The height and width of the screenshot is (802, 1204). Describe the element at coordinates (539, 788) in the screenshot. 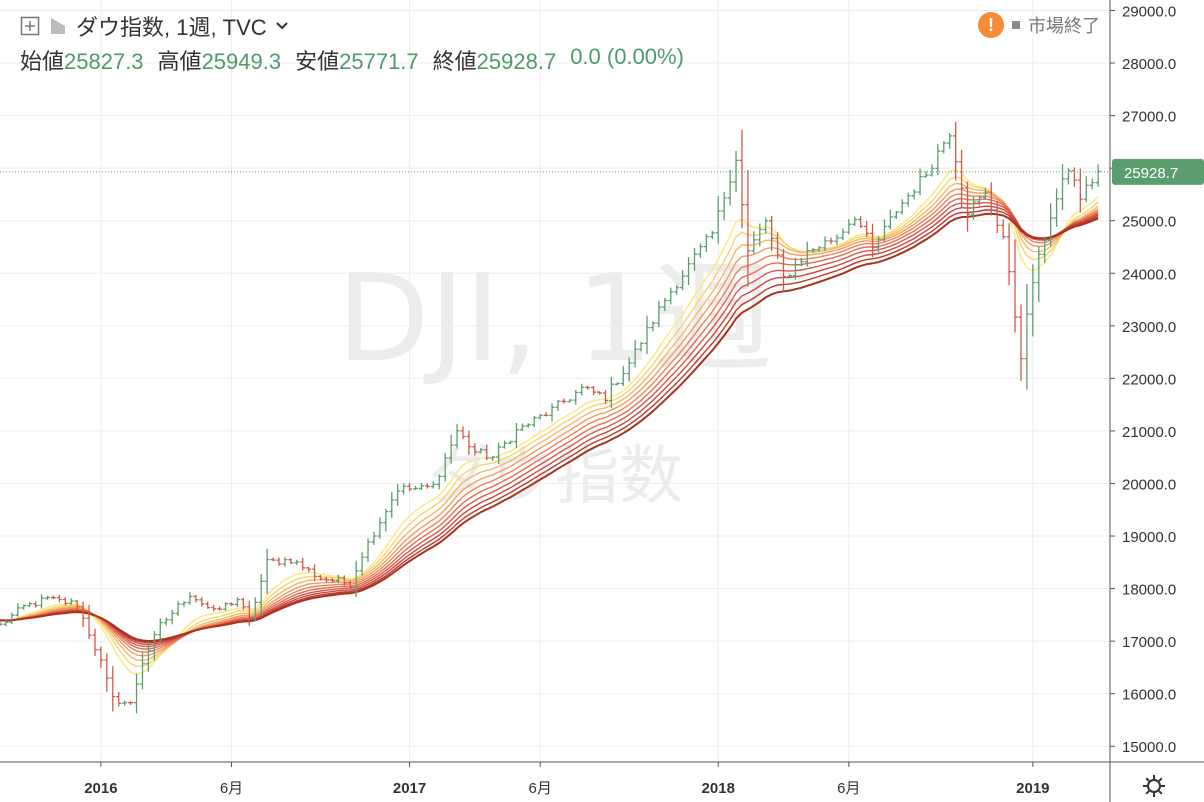

I see `x-tick-label: 6月` at that location.